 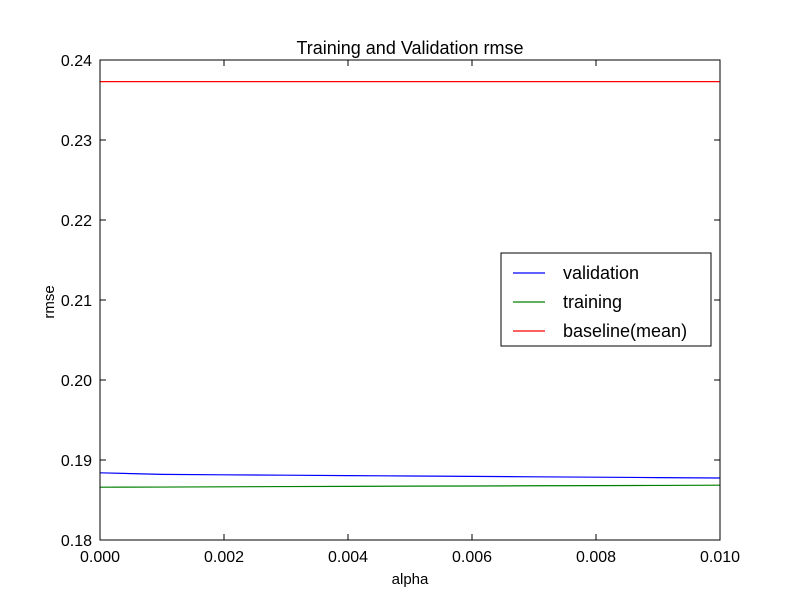 I want to click on x-tick-label: 0.010, so click(x=720, y=557).